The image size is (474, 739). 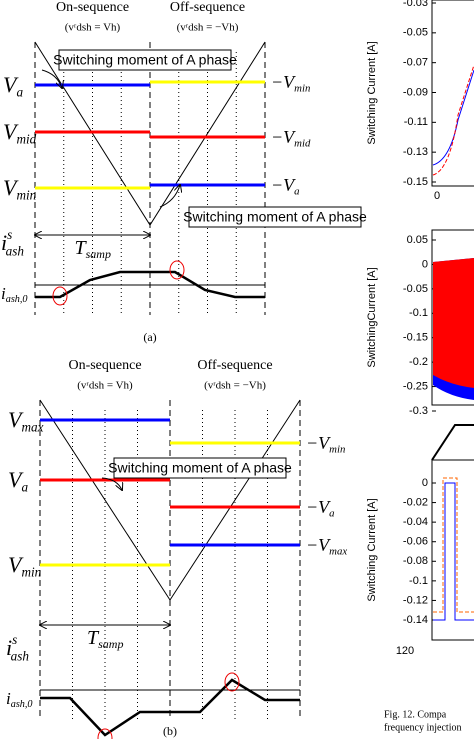 What do you see at coordinates (415, 502) in the screenshot?
I see `y-tick-label: -0.02` at bounding box center [415, 502].